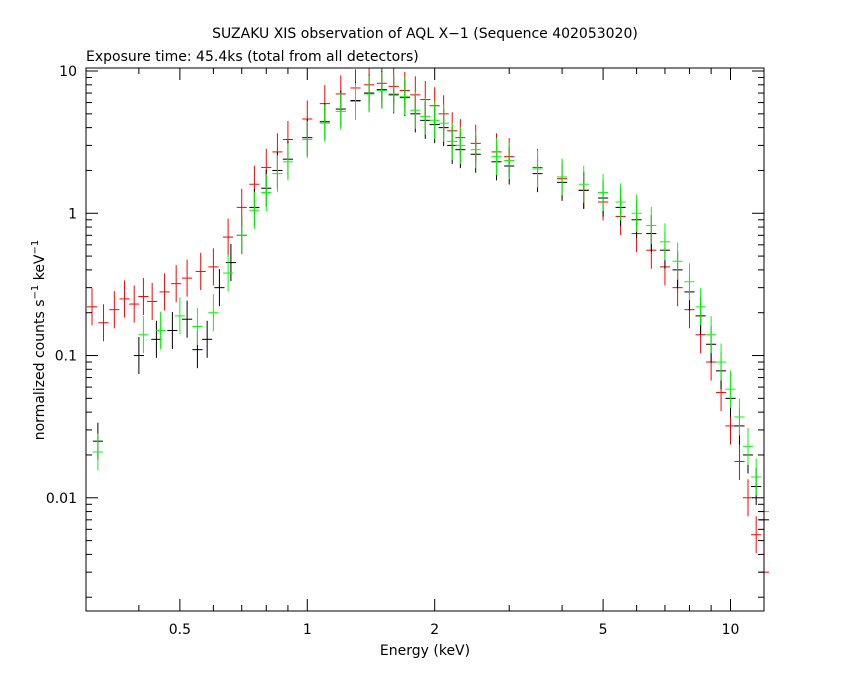 Image resolution: width=850 pixels, height=680 pixels. What do you see at coordinates (425, 651) in the screenshot?
I see `x-axis-label: Energy (keV)` at bounding box center [425, 651].